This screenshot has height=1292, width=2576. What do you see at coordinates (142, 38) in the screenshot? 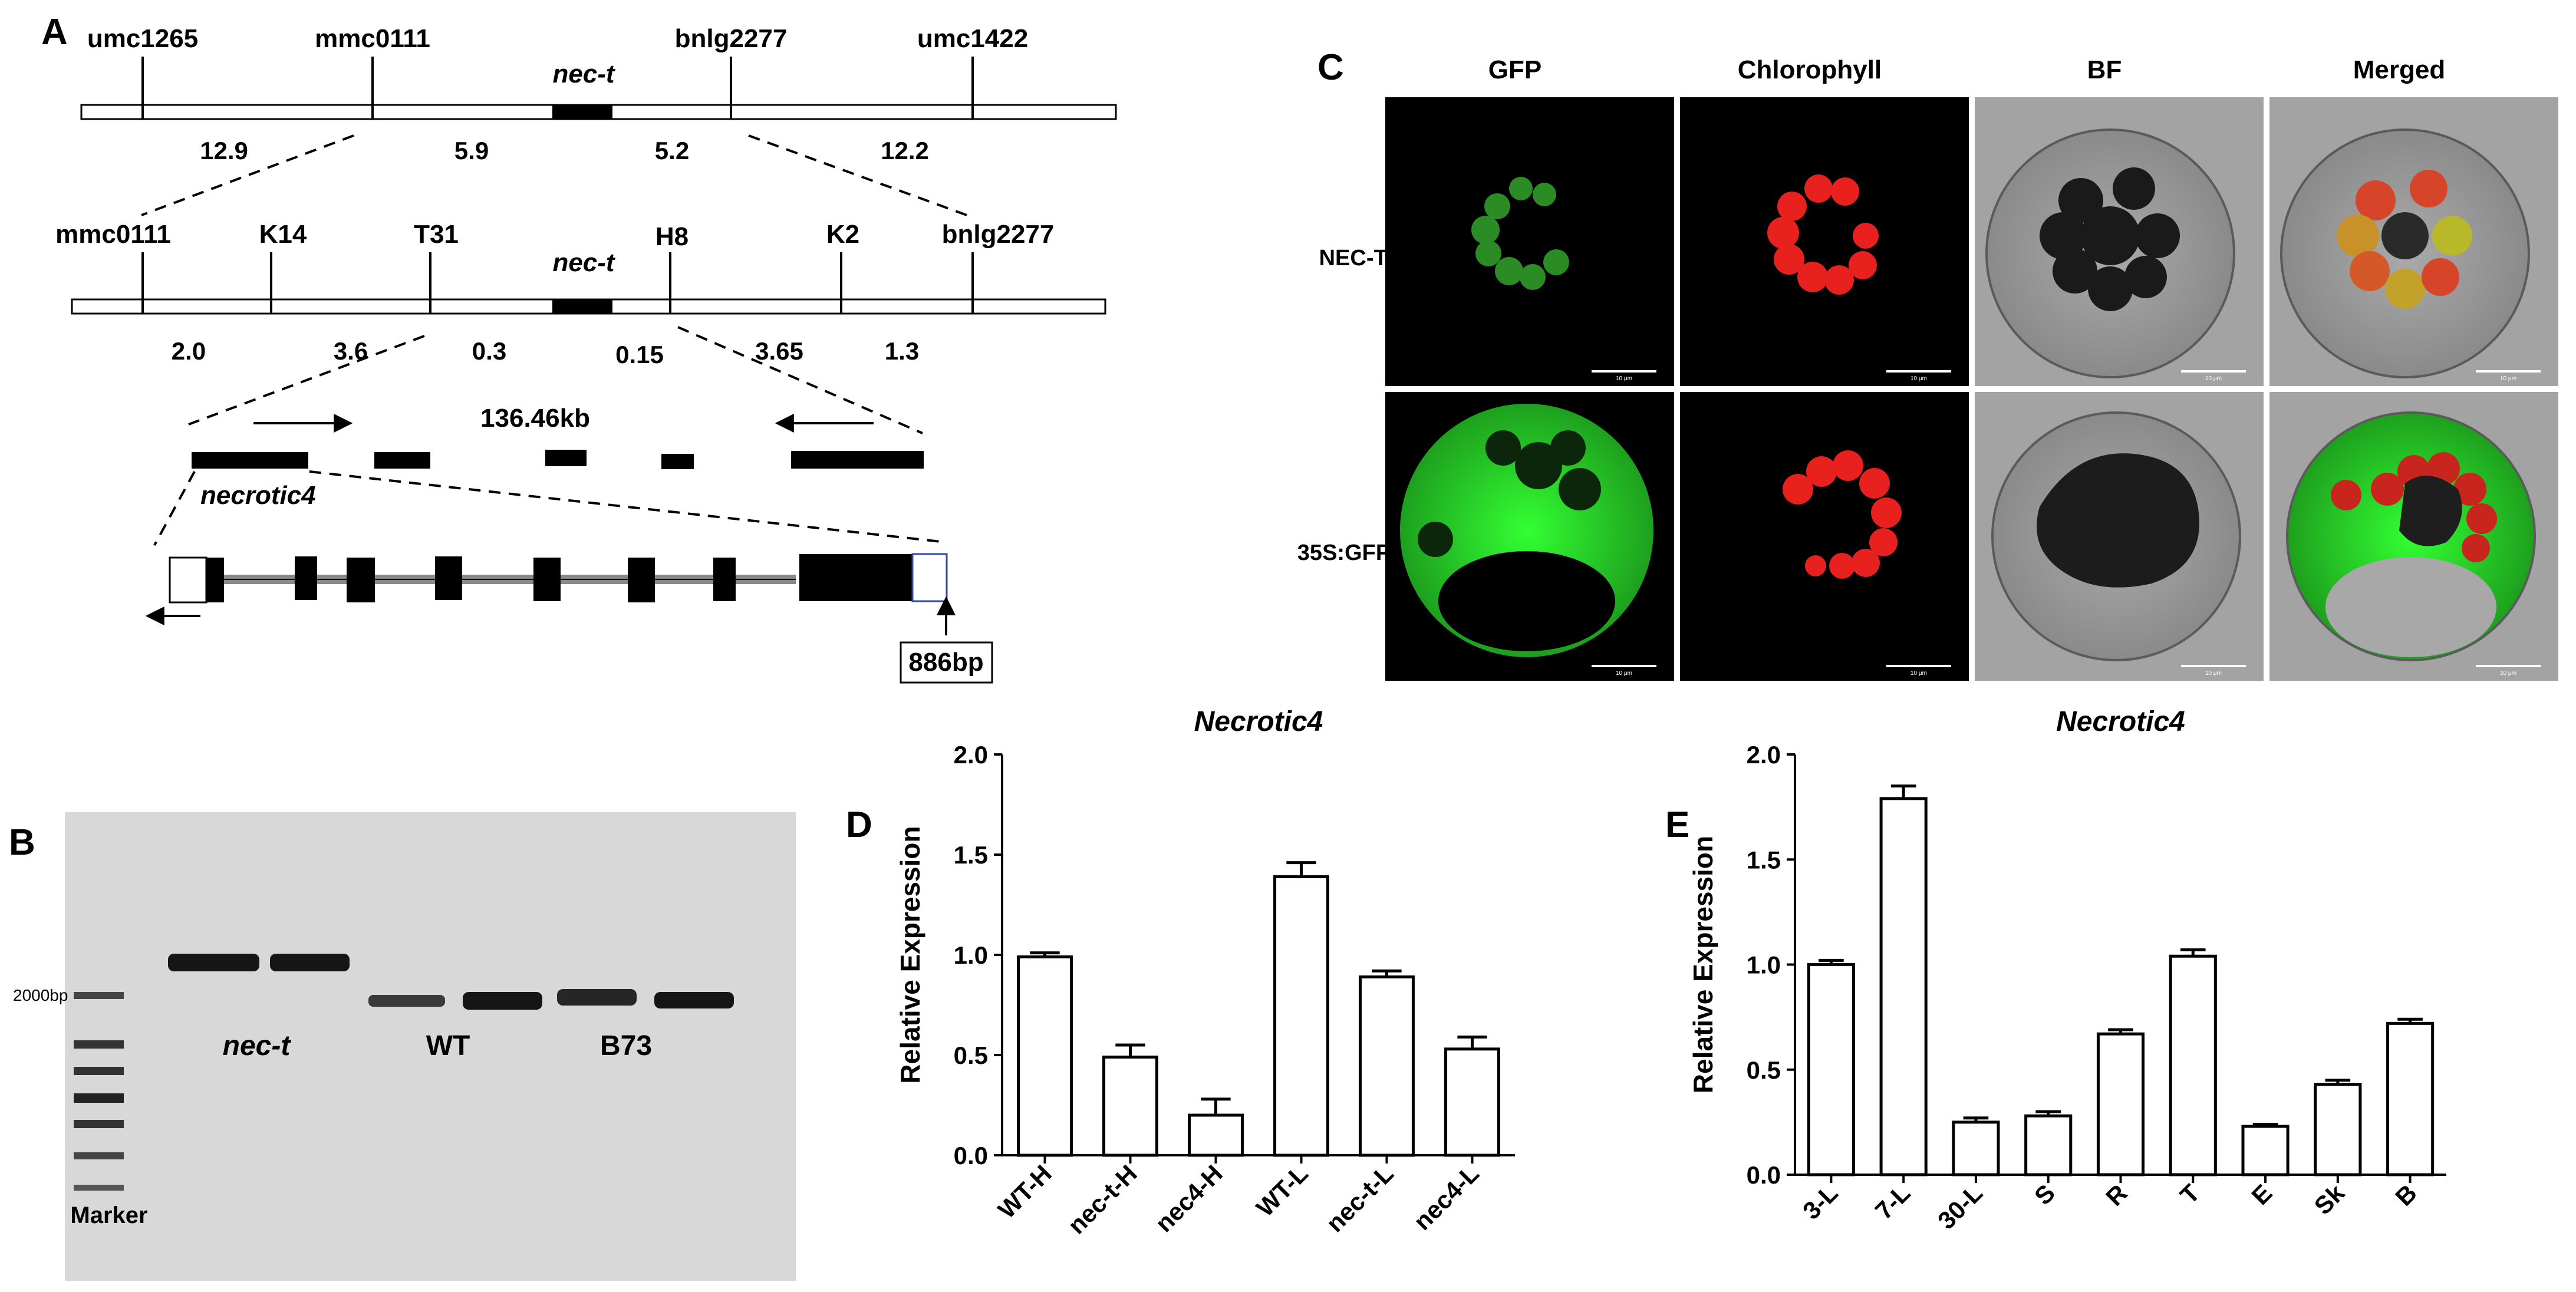
I see `marker-label: umc1265` at bounding box center [142, 38].